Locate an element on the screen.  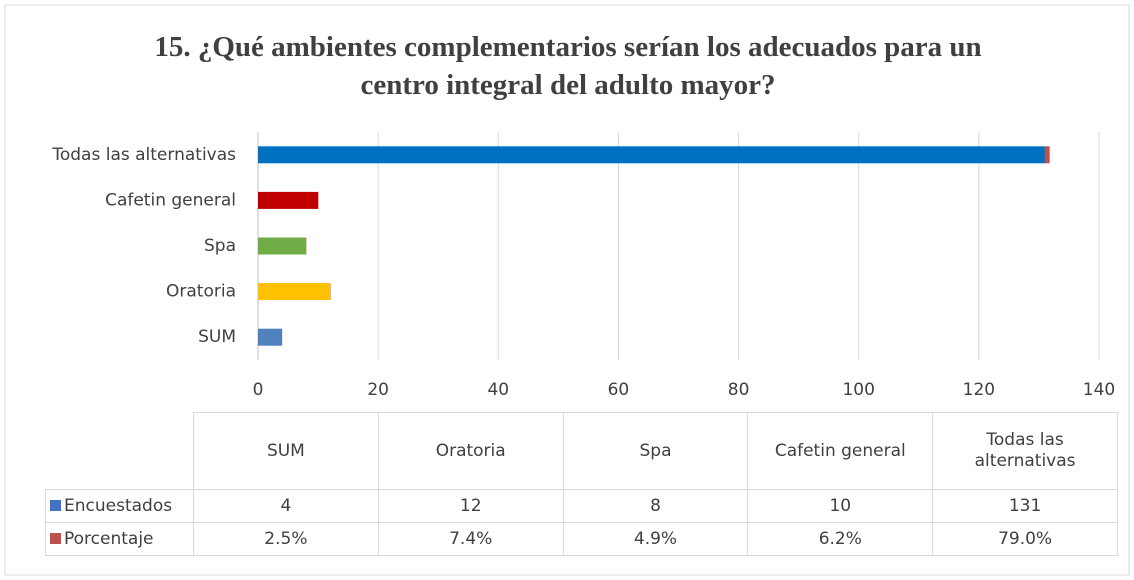
header-cell: Oratoria is located at coordinates (470, 451).